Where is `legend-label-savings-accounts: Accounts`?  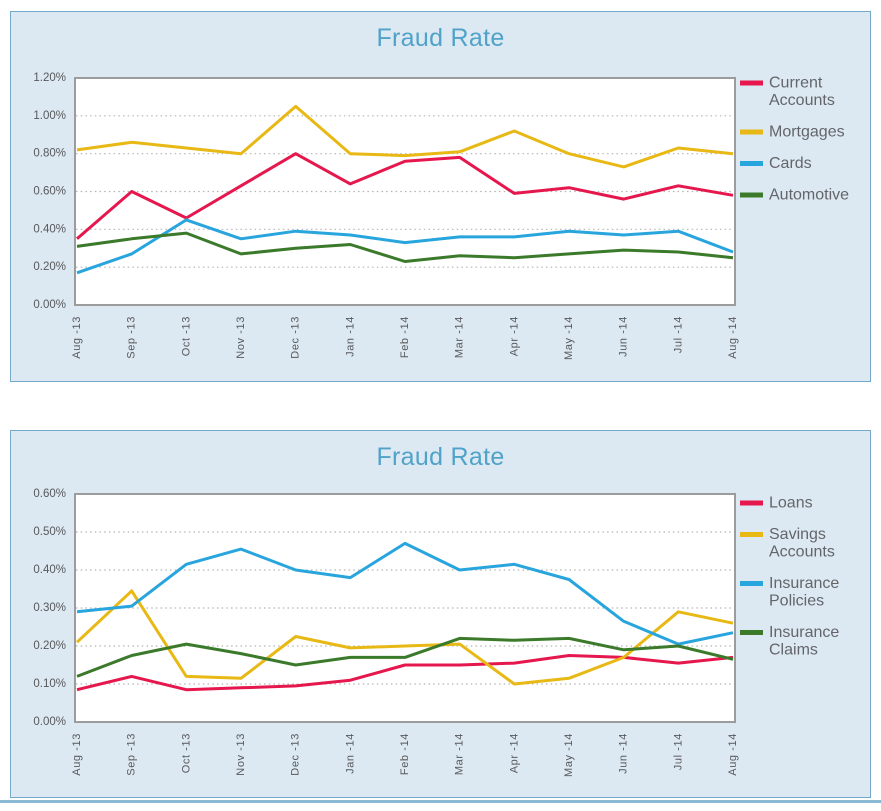
legend-label-savings-accounts: Accounts is located at coordinates (802, 552).